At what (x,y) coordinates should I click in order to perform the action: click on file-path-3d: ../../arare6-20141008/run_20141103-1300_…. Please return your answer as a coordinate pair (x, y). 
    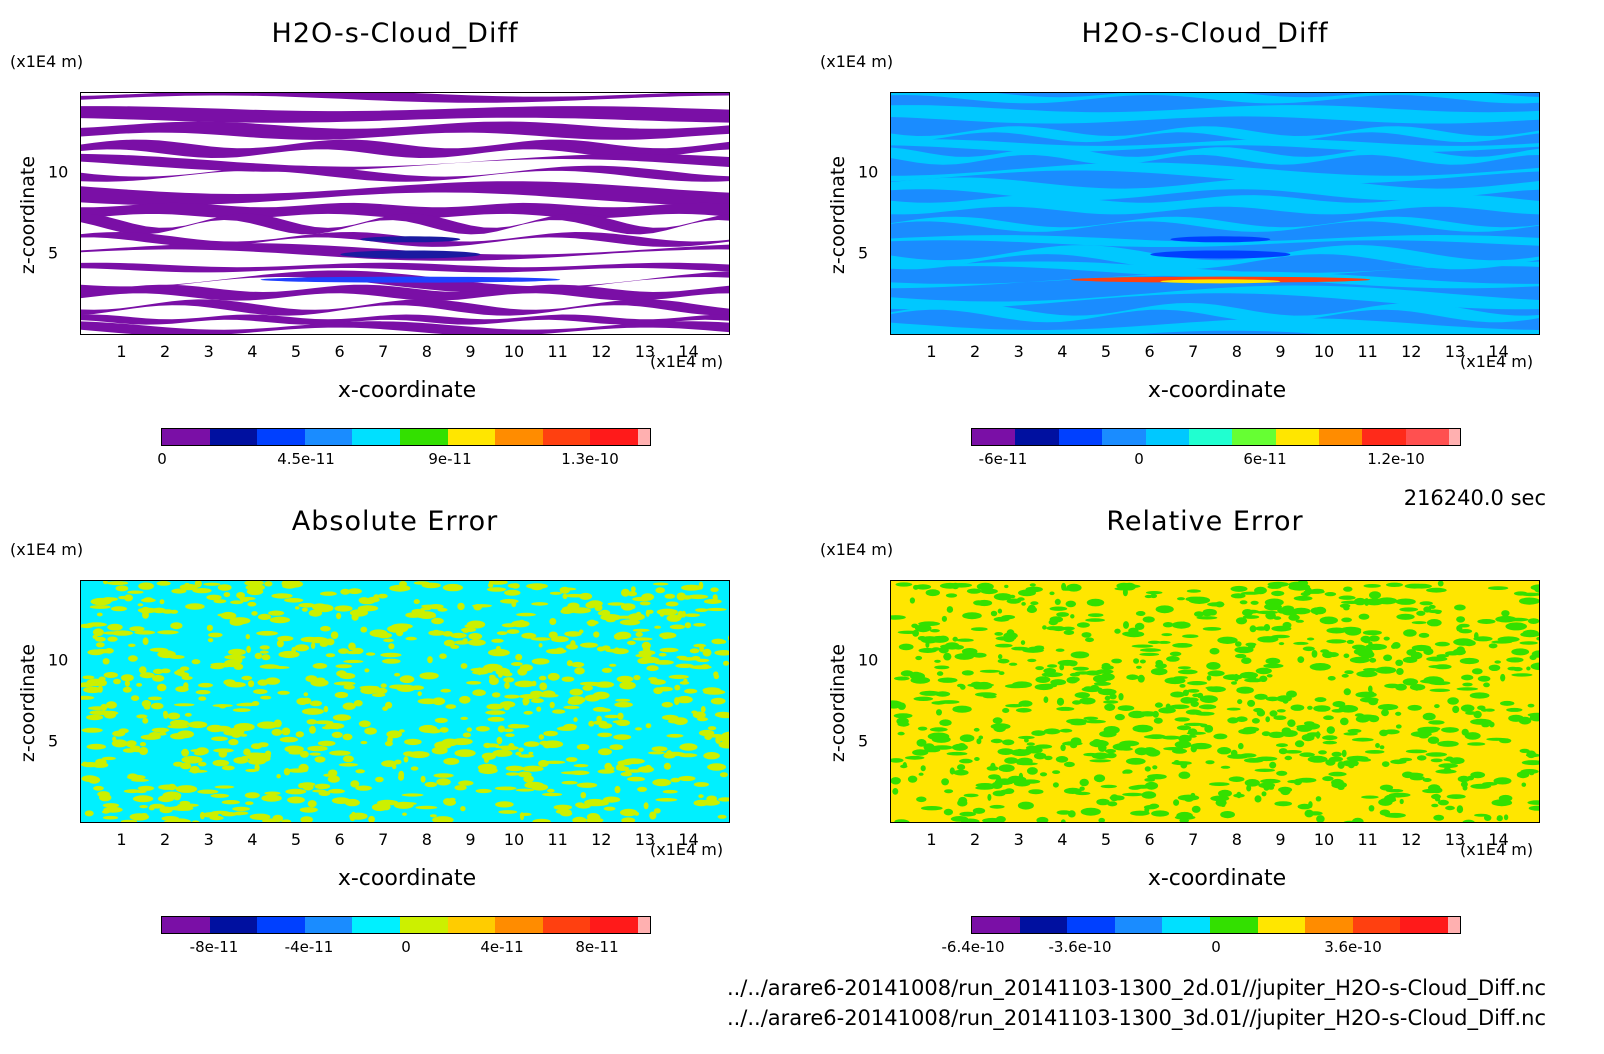
    Looking at the image, I should click on (1136, 1018).